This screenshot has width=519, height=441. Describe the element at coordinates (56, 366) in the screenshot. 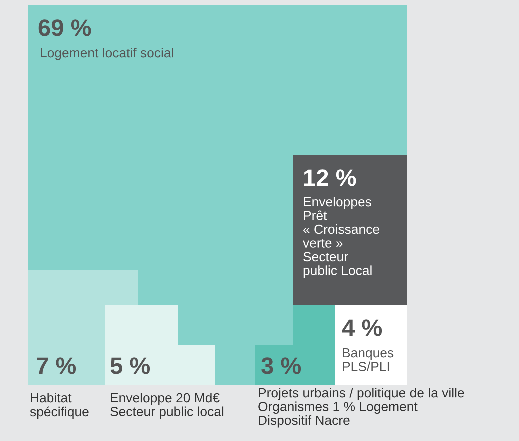

I see `data-label: 7 %` at that location.